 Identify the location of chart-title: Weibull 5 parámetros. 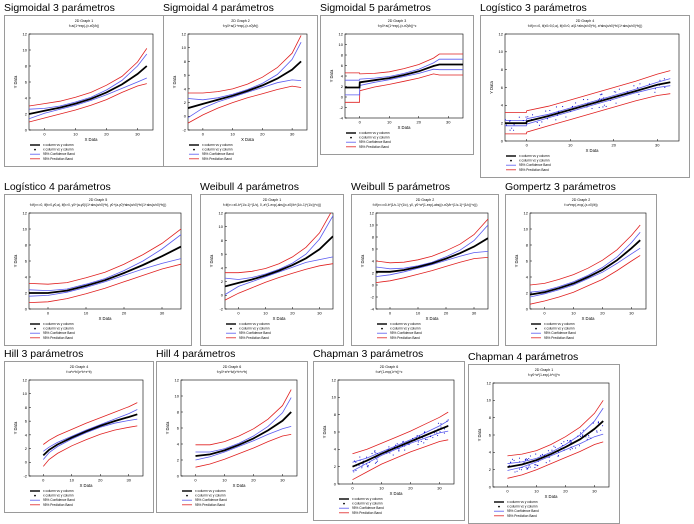
(401, 187).